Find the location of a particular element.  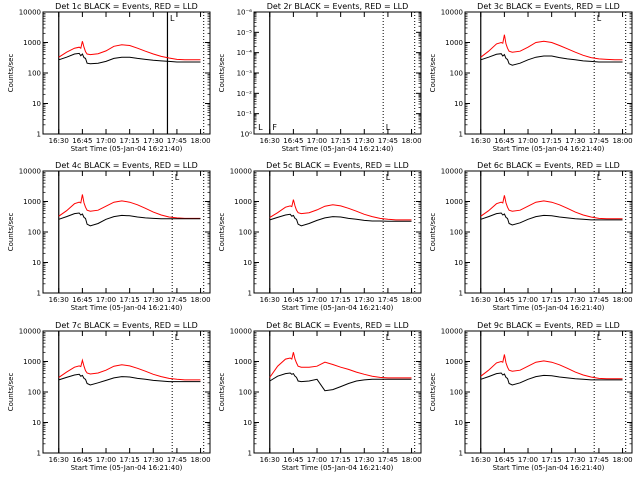

panel-title: Det 5c BLACK = Events, RED = LLD is located at coordinates (337, 165).